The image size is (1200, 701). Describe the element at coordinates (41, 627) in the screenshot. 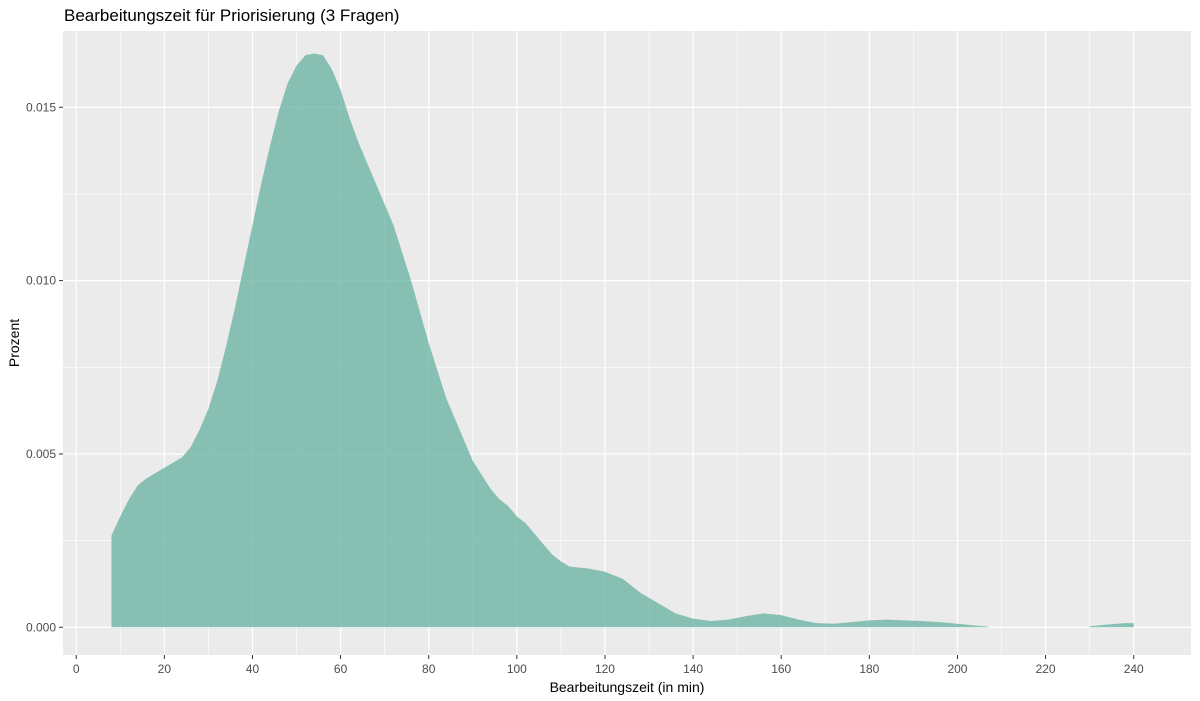

I see `y-tick-label: 0.000` at that location.